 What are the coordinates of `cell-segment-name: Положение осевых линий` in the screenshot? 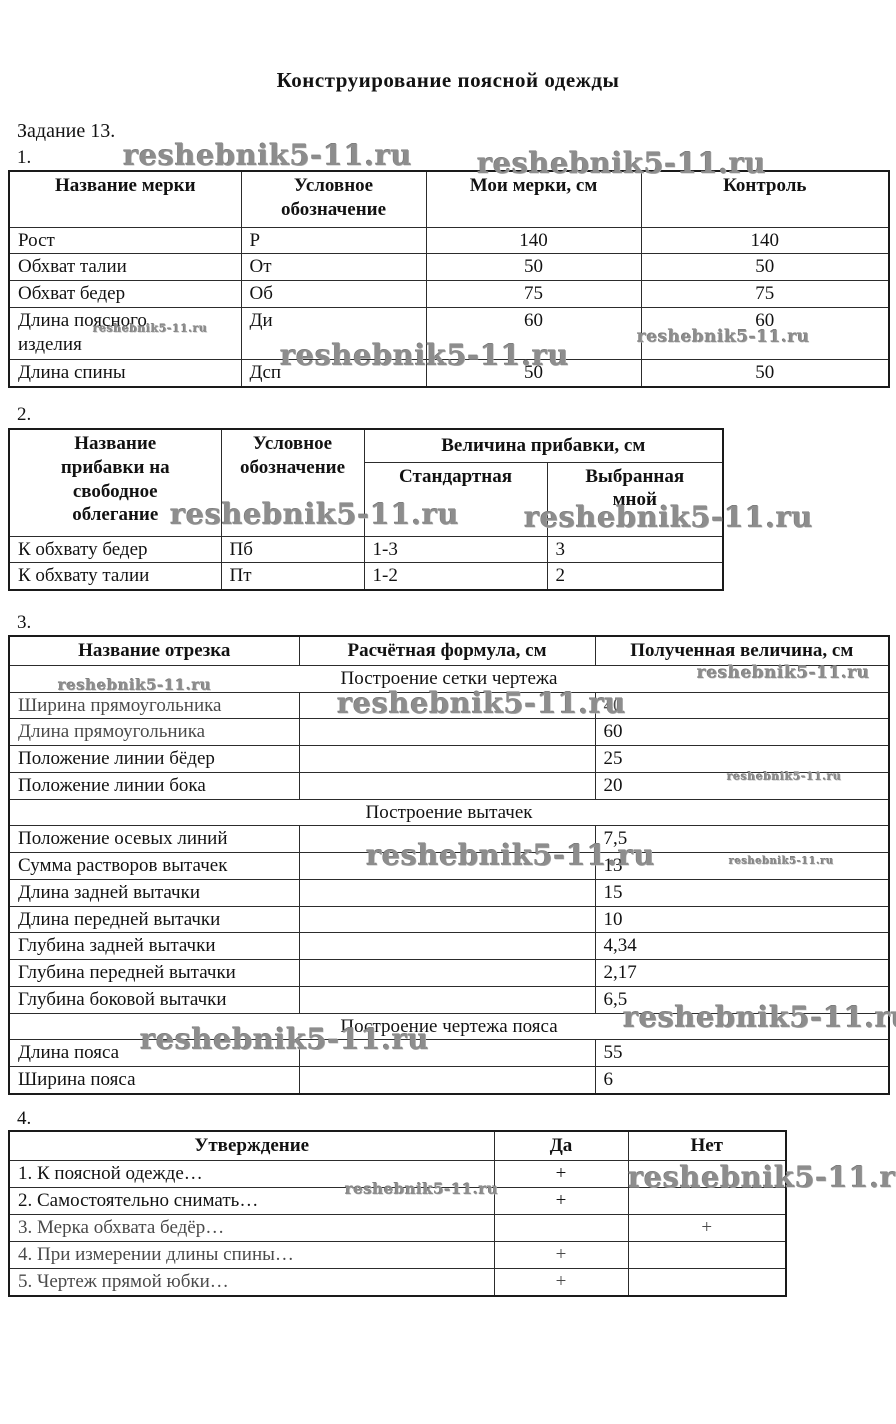 It's located at (154, 839).